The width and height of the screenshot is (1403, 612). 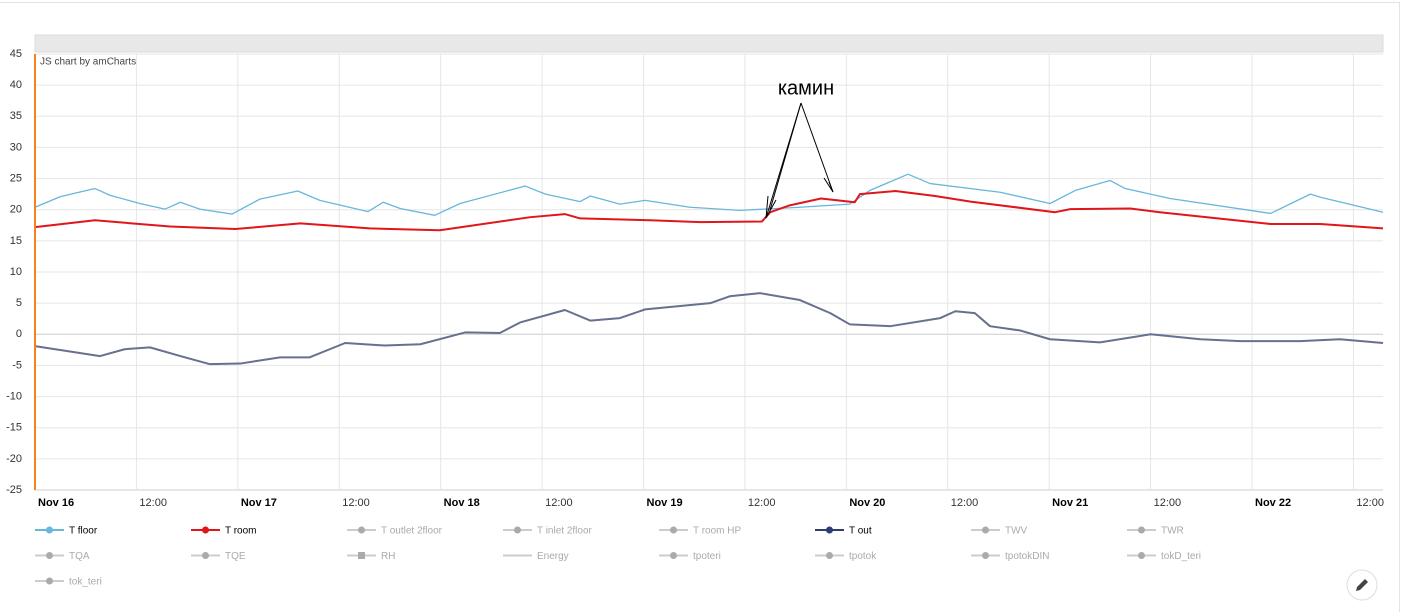 What do you see at coordinates (259, 503) in the screenshot?
I see `x-tick-label: Nov 17` at bounding box center [259, 503].